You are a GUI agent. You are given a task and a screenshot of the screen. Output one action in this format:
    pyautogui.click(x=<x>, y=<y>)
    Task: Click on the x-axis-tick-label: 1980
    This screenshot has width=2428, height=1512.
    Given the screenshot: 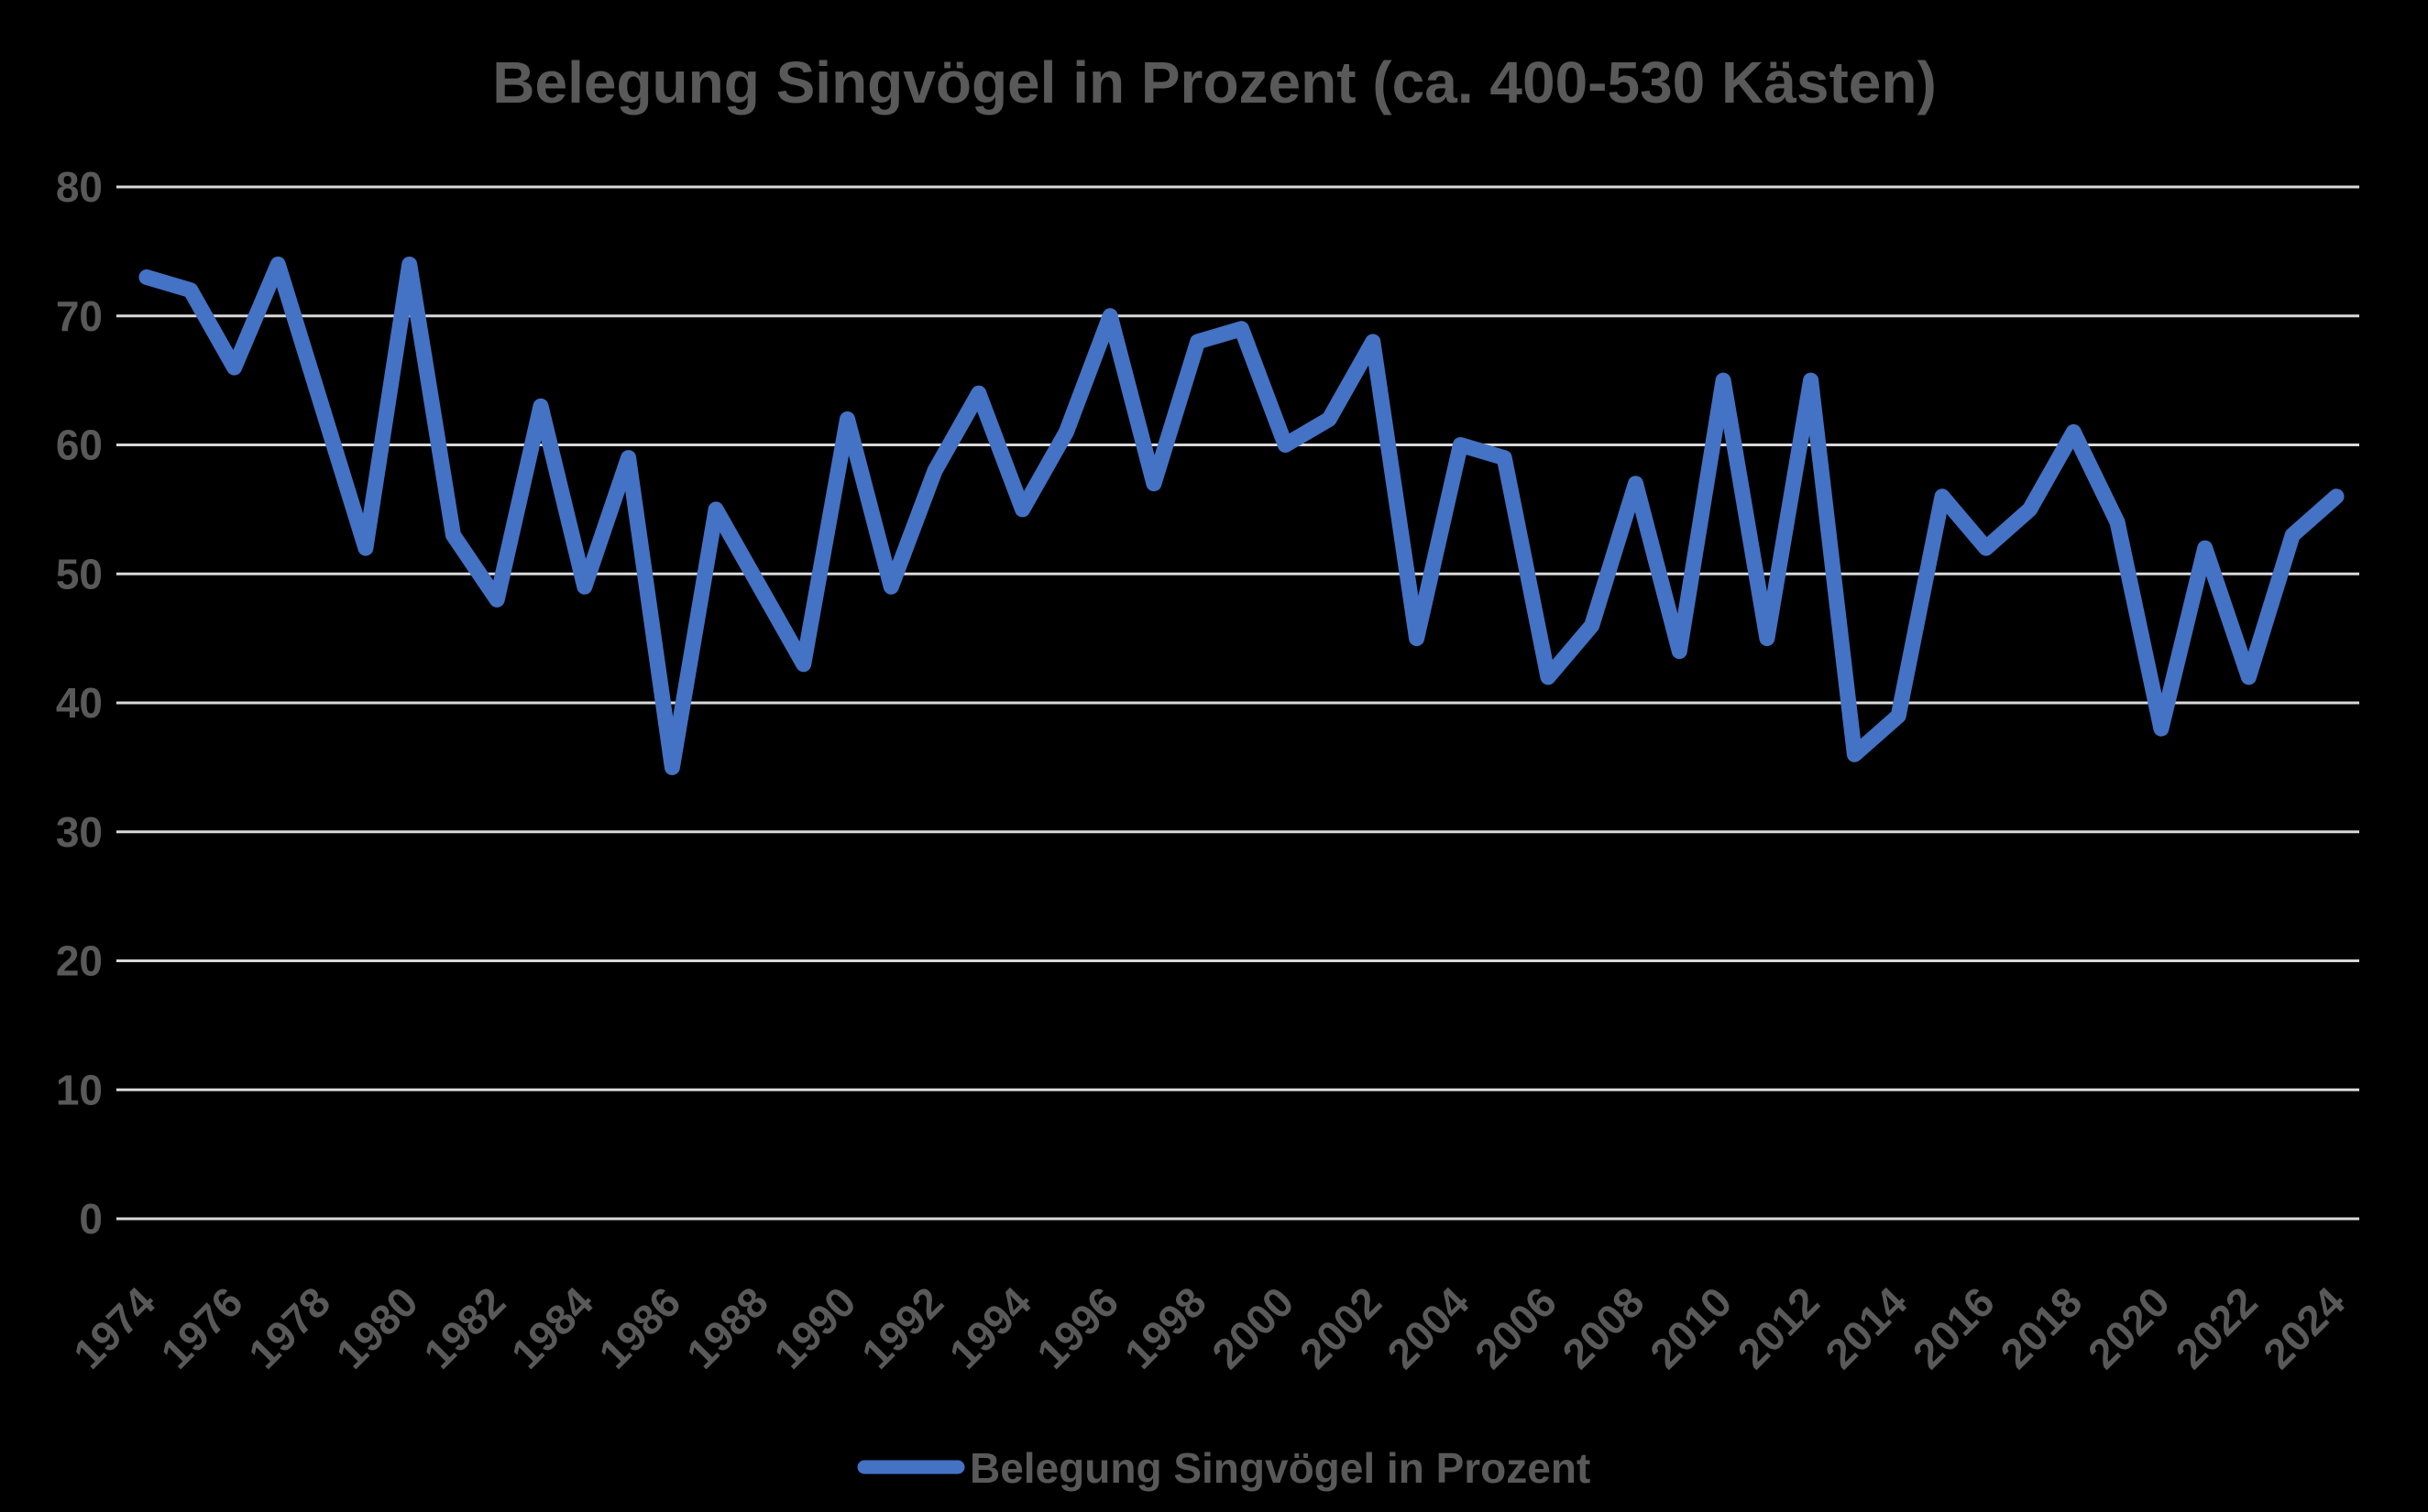 What is the action you would take?
    pyautogui.click(x=377, y=1327)
    